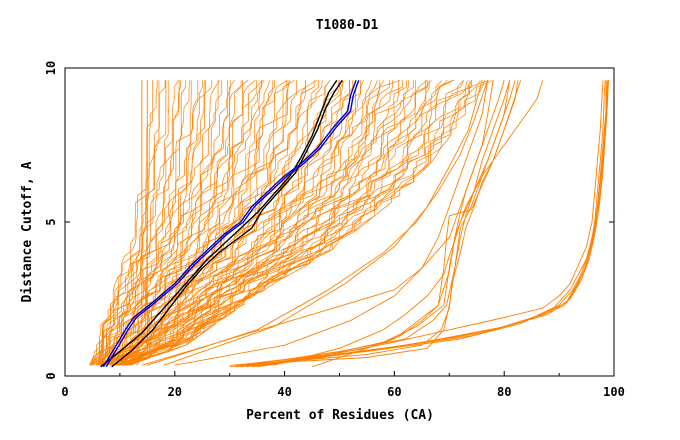  Describe the element at coordinates (614, 392) in the screenshot. I see `x-tick-label: 100` at that location.